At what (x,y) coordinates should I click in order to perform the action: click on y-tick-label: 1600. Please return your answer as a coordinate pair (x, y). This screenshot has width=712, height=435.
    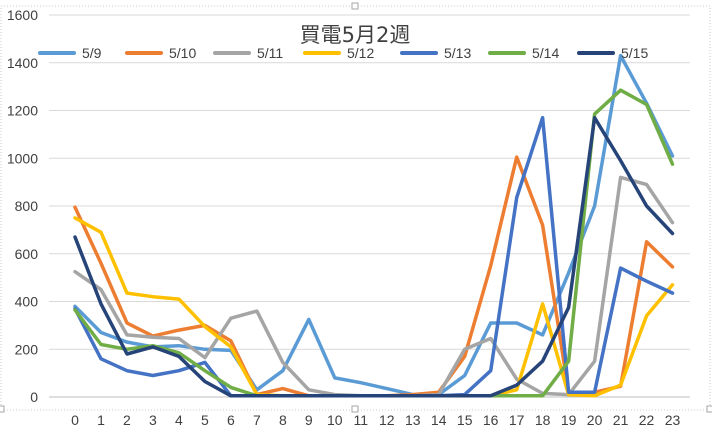
    Looking at the image, I should click on (22, 15).